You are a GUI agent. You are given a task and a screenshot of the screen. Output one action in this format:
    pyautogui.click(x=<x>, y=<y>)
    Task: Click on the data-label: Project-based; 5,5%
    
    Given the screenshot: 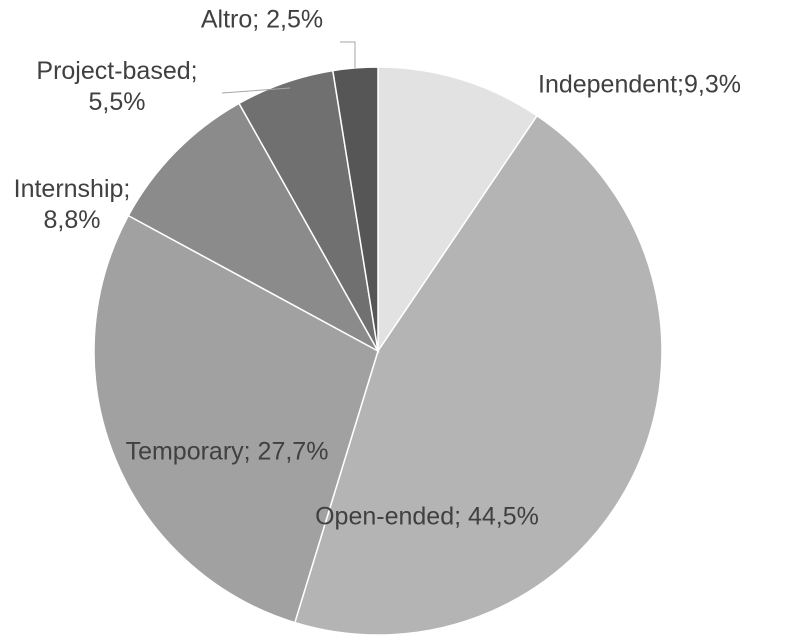 What is the action you would take?
    pyautogui.click(x=117, y=86)
    